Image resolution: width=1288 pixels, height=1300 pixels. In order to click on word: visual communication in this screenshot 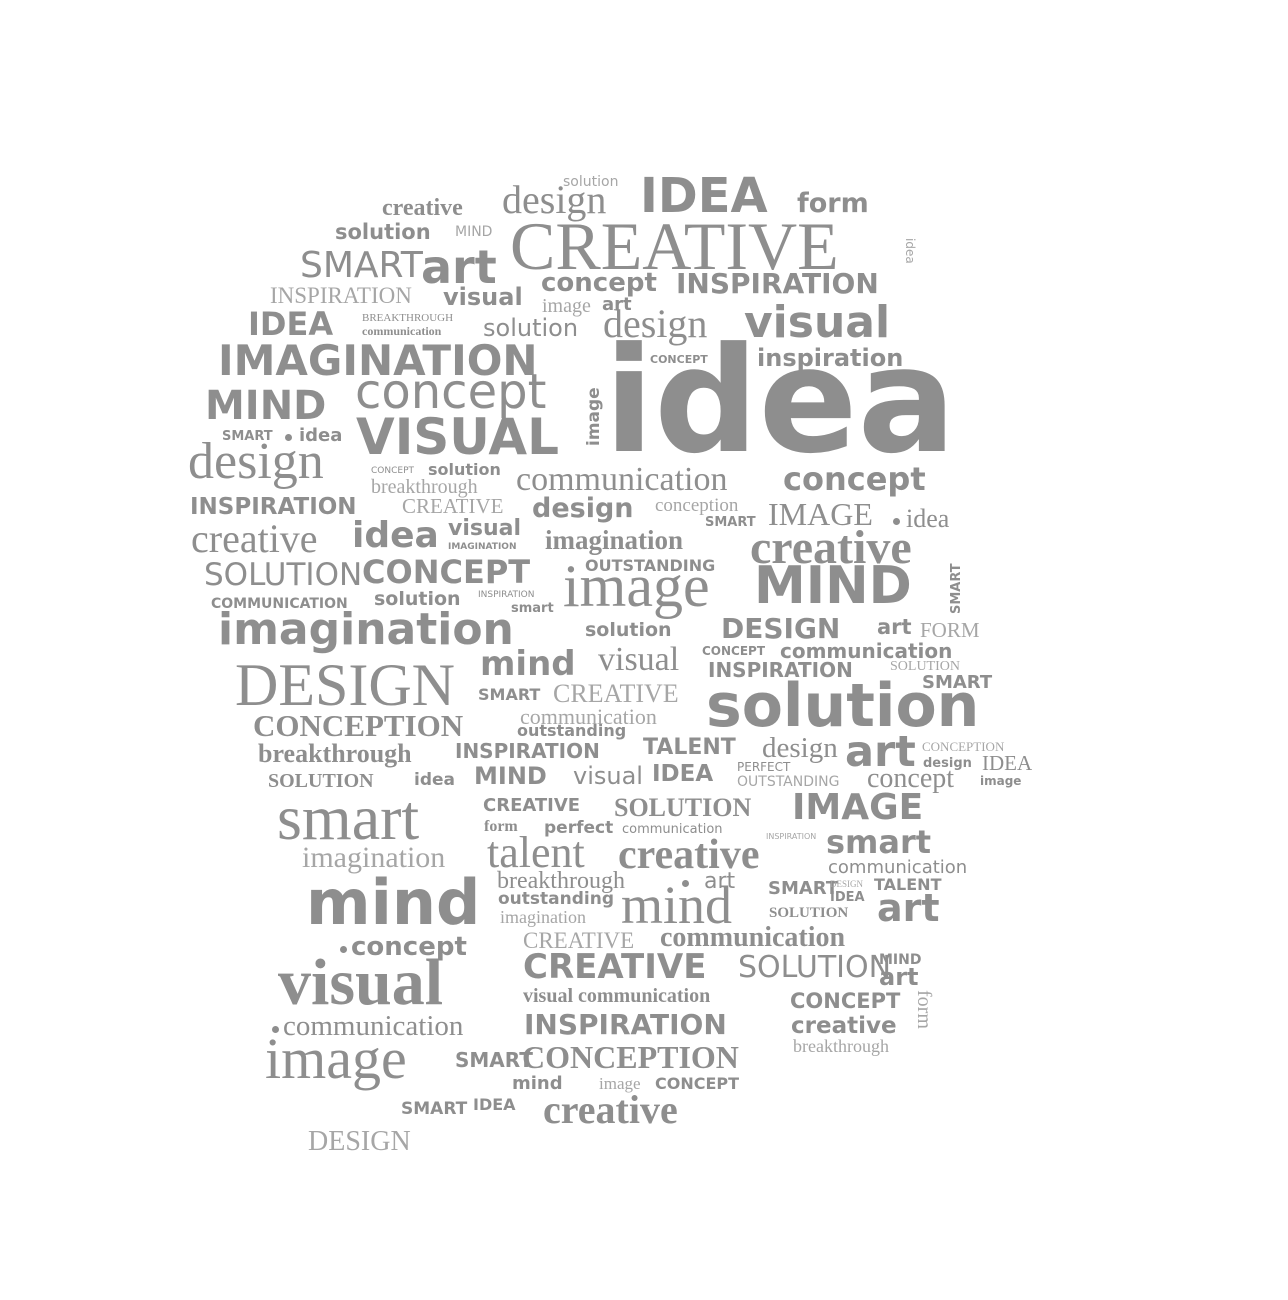, I will do `click(617, 996)`.